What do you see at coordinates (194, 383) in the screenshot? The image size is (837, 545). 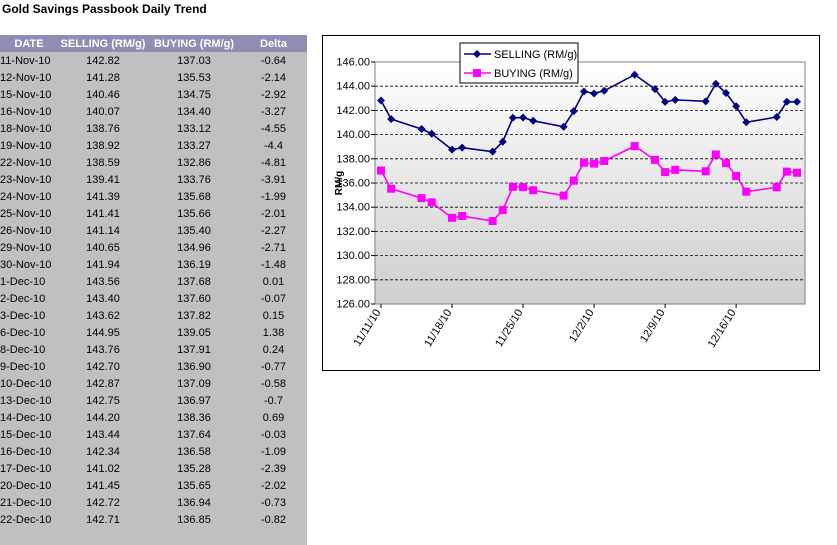 I see `buying-cell: 137.09` at bounding box center [194, 383].